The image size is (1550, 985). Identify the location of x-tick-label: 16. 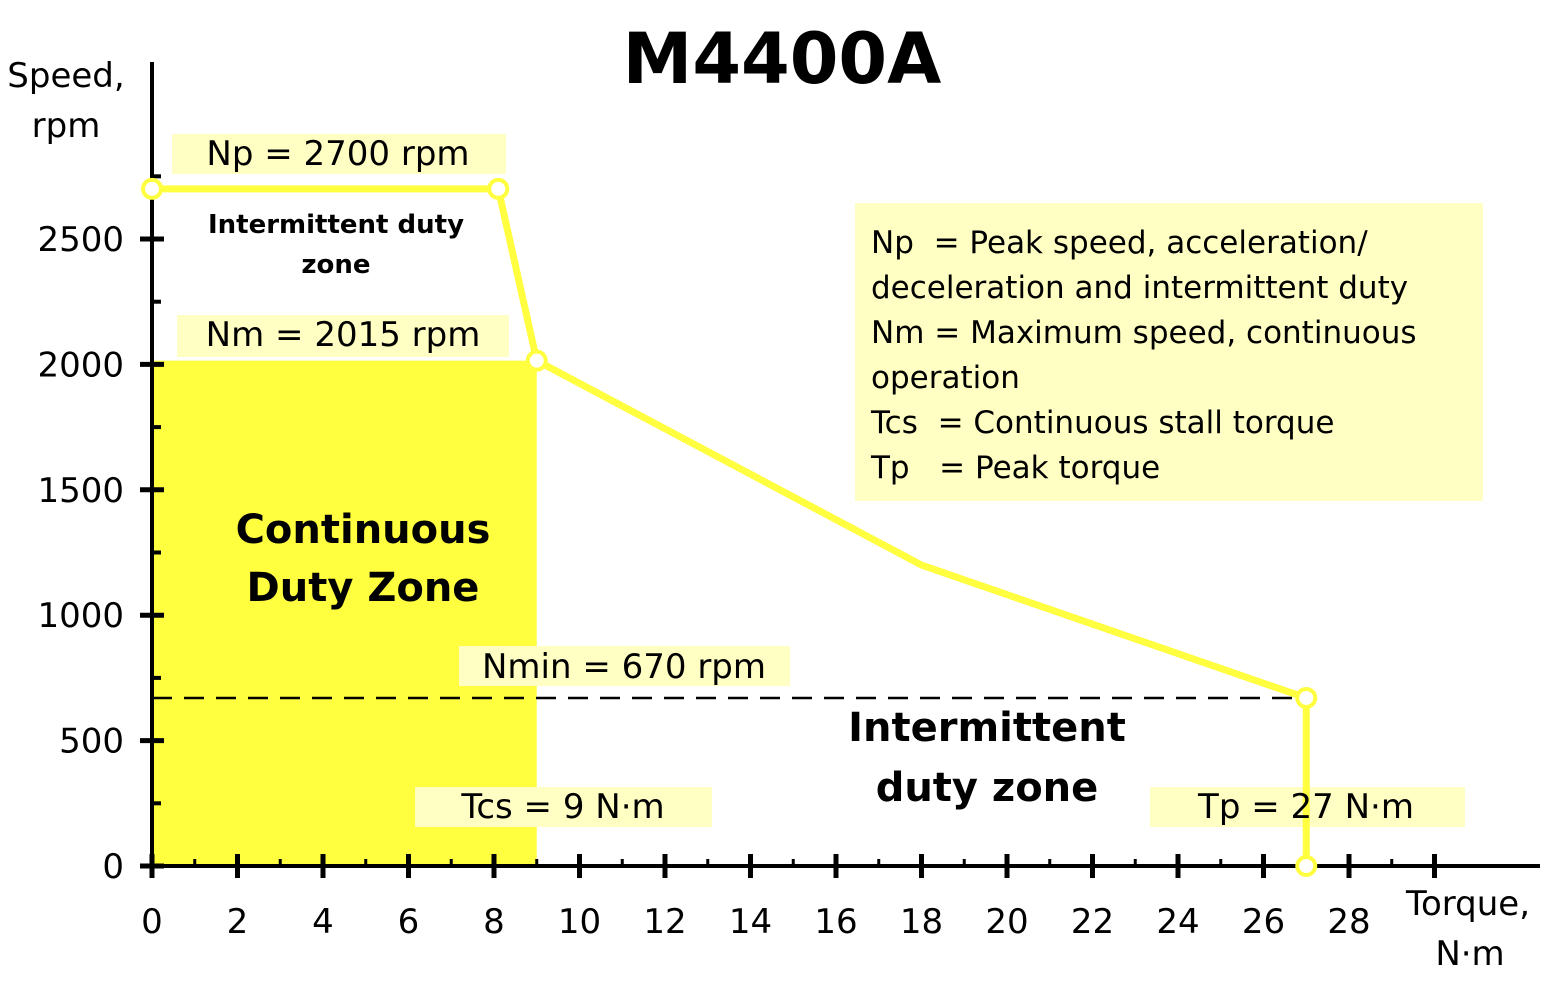
(835, 922).